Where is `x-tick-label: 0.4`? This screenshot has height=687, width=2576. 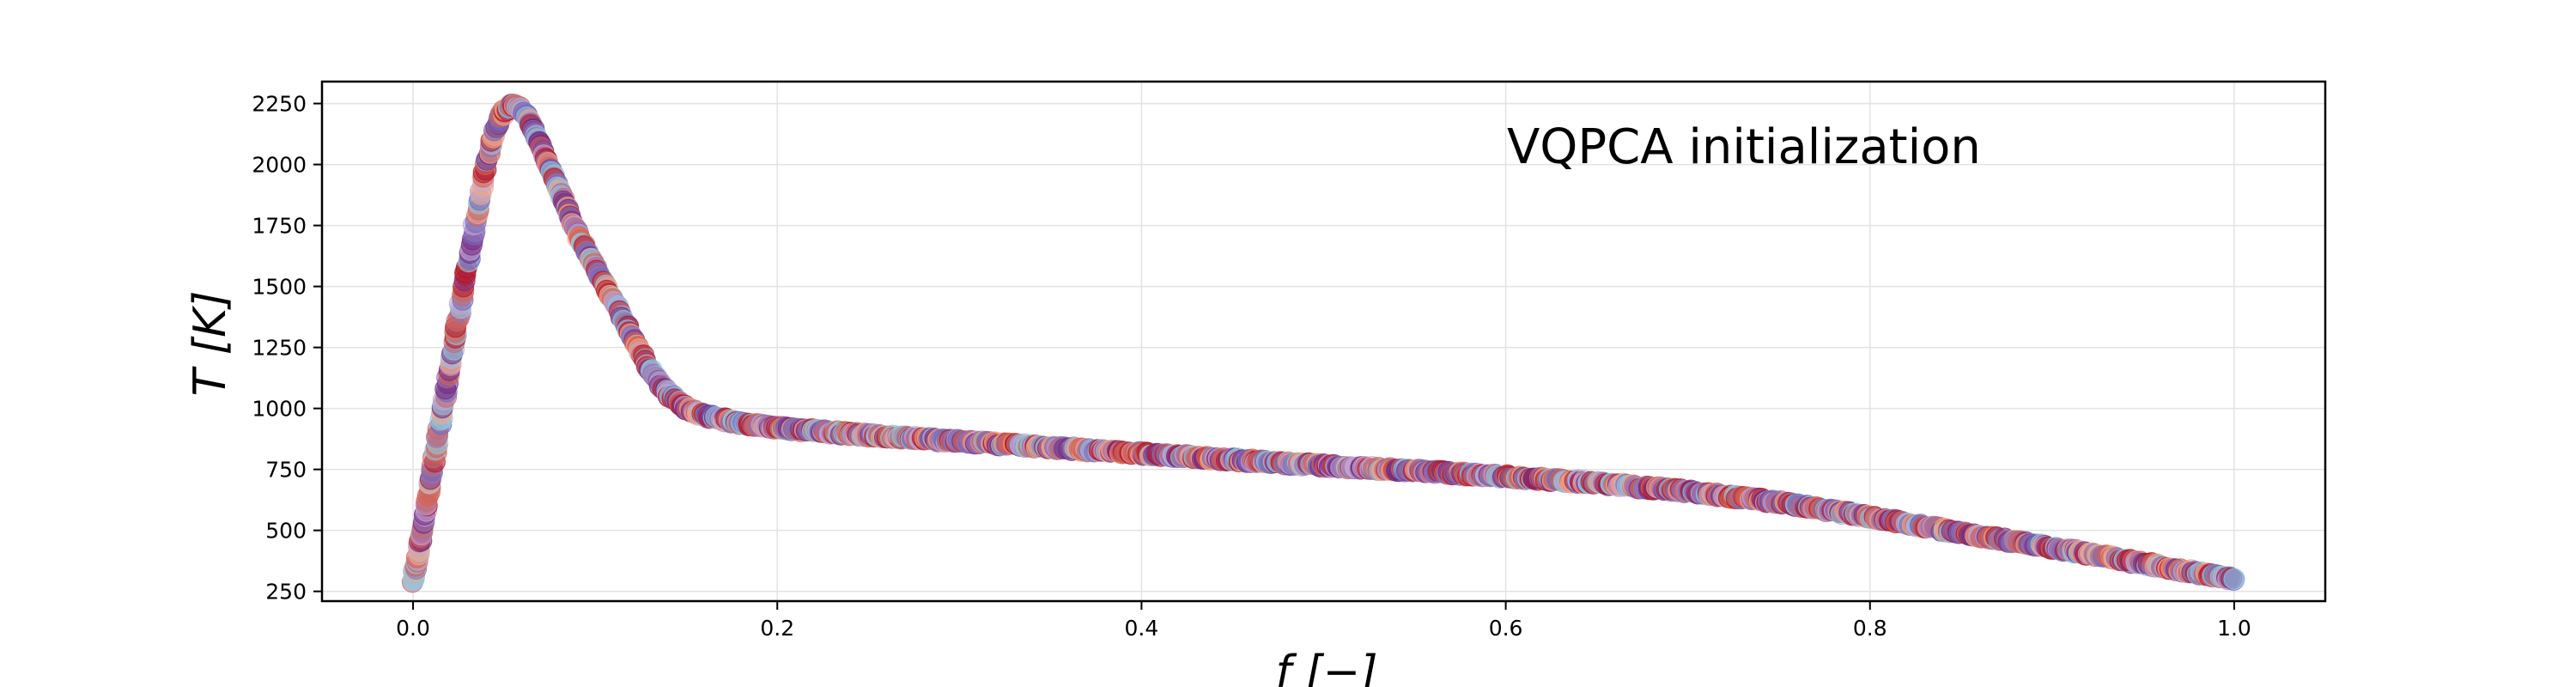 x-tick-label: 0.4 is located at coordinates (1142, 628).